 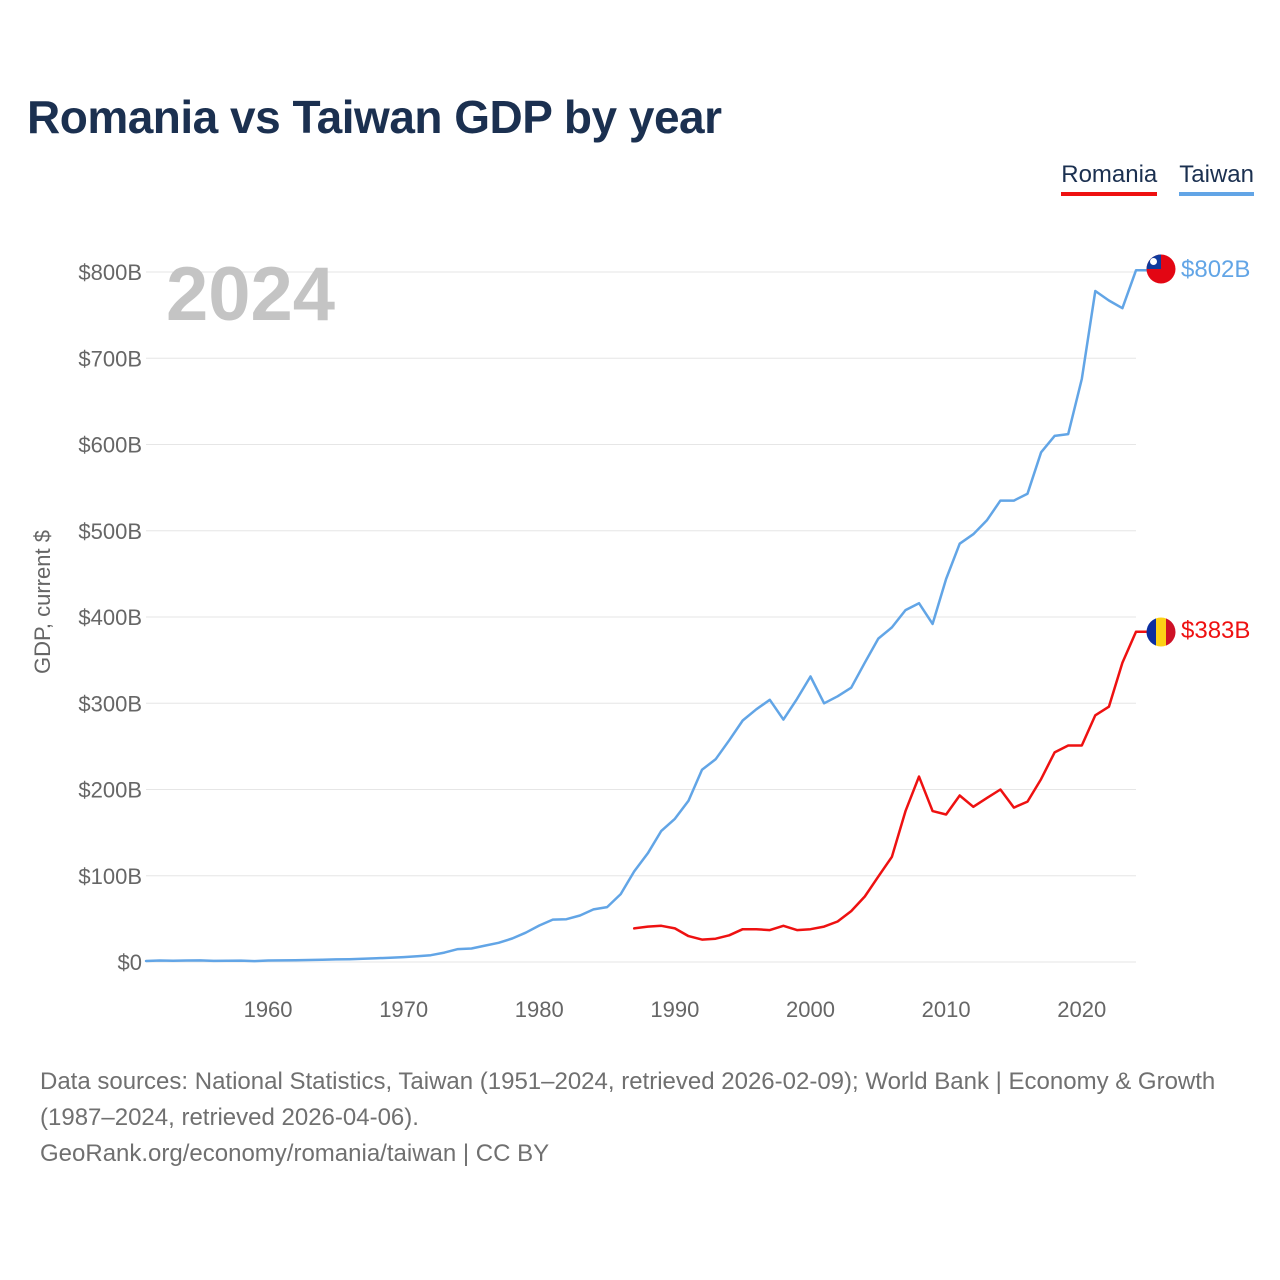 What do you see at coordinates (250, 294) in the screenshot?
I see `year-watermark: 2024` at bounding box center [250, 294].